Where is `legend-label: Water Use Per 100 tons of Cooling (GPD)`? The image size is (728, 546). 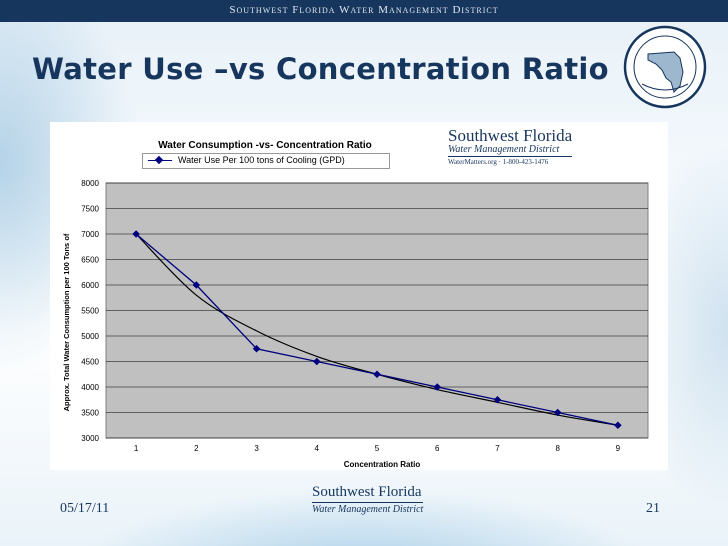 legend-label: Water Use Per 100 tons of Cooling (GPD) is located at coordinates (261, 160).